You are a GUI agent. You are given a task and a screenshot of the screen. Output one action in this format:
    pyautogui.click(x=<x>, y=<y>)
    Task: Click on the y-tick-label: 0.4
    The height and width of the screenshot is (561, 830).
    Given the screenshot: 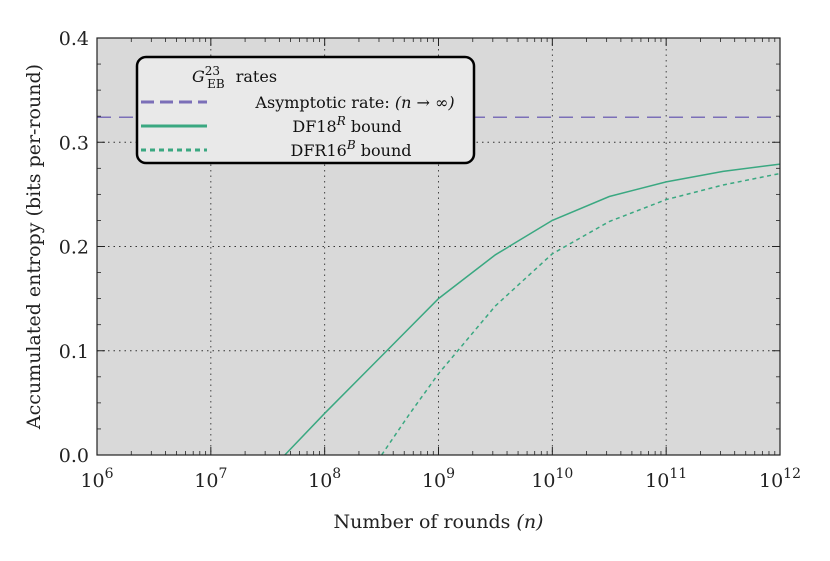 What is the action you would take?
    pyautogui.click(x=74, y=39)
    